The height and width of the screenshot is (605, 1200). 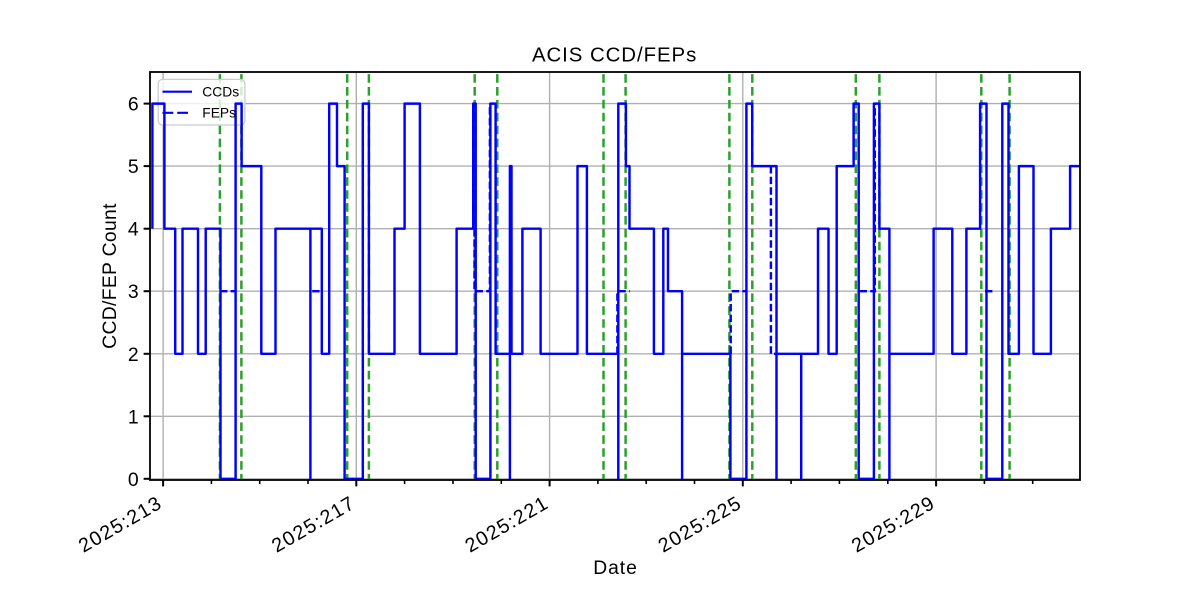 I want to click on svg-text: 3, so click(x=133, y=292).